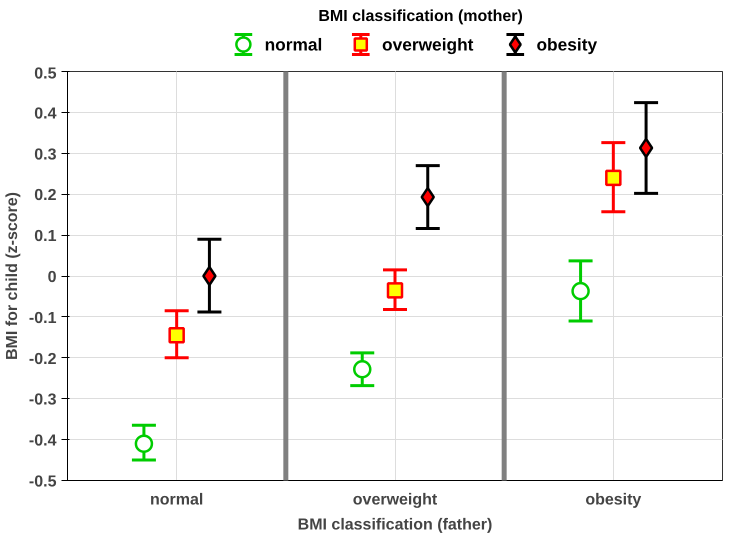  Describe the element at coordinates (428, 44) in the screenshot. I see `legend-label: overweight` at that location.